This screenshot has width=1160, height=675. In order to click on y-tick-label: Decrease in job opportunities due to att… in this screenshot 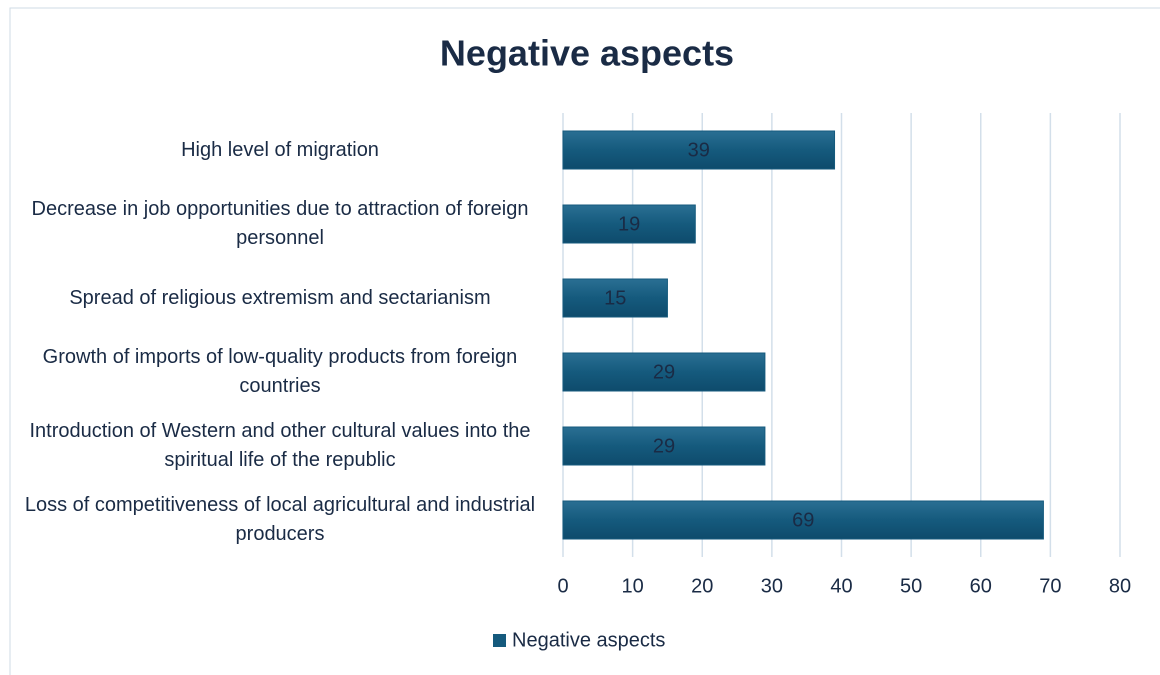, I will do `click(280, 223)`.